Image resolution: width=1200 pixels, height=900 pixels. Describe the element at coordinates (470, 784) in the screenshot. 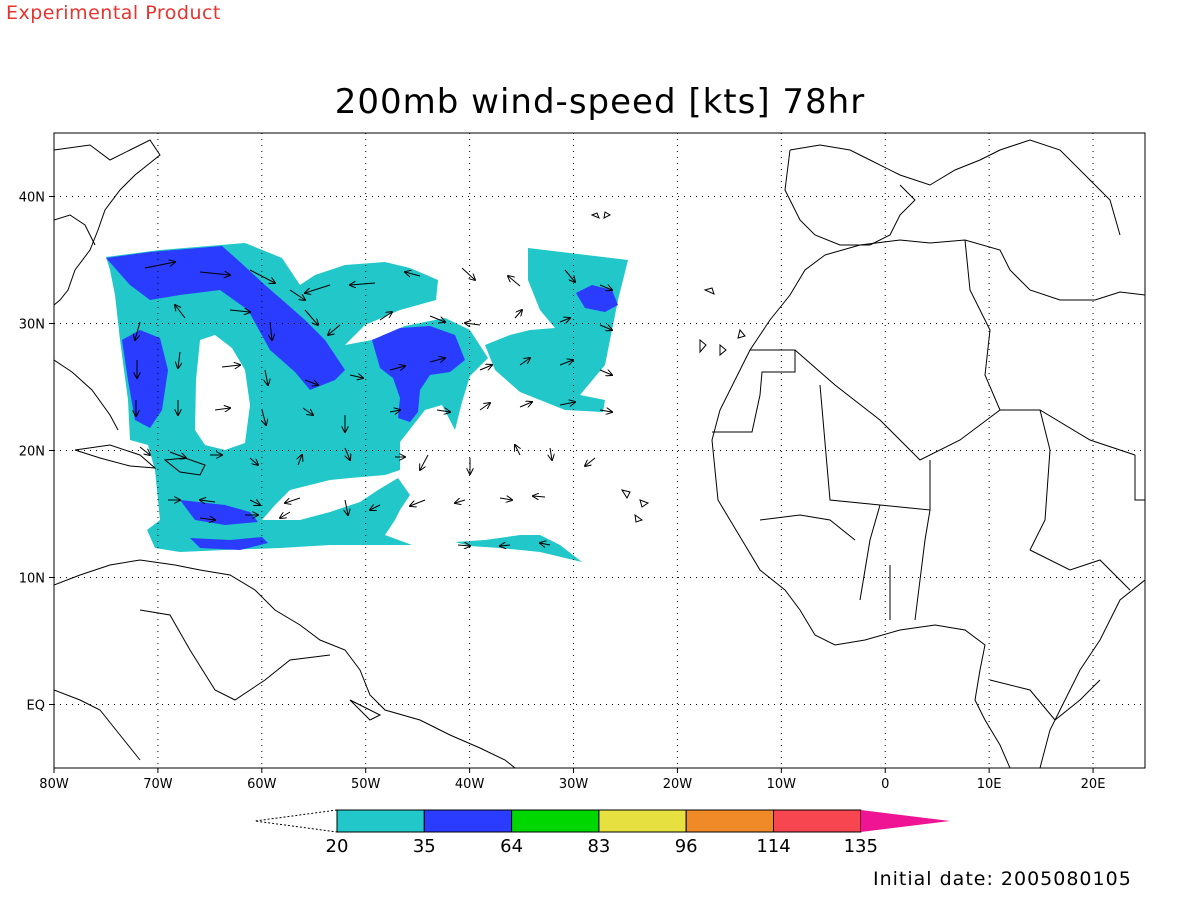

I see `lon-tick-label: 40W` at that location.